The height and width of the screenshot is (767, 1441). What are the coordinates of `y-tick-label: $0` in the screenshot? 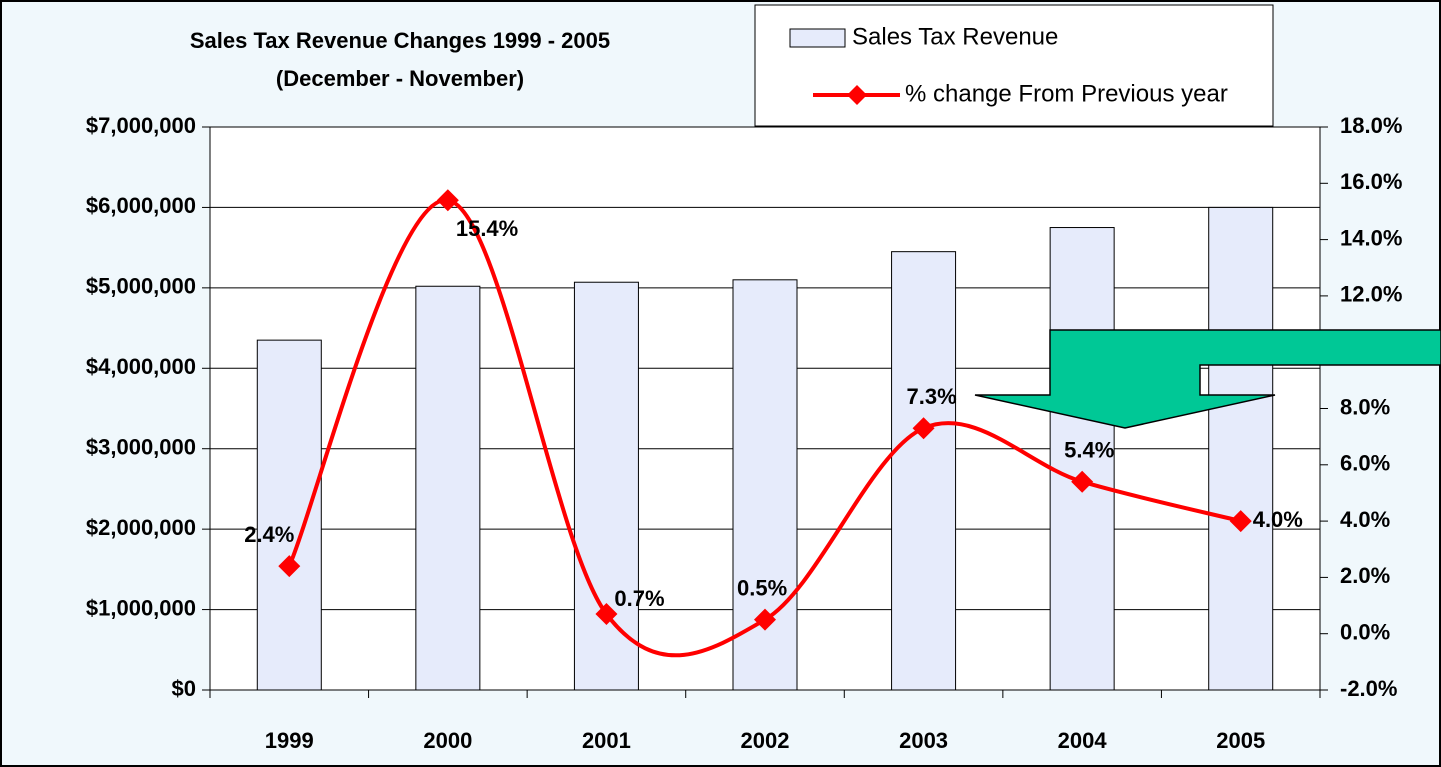 It's located at (184, 688).